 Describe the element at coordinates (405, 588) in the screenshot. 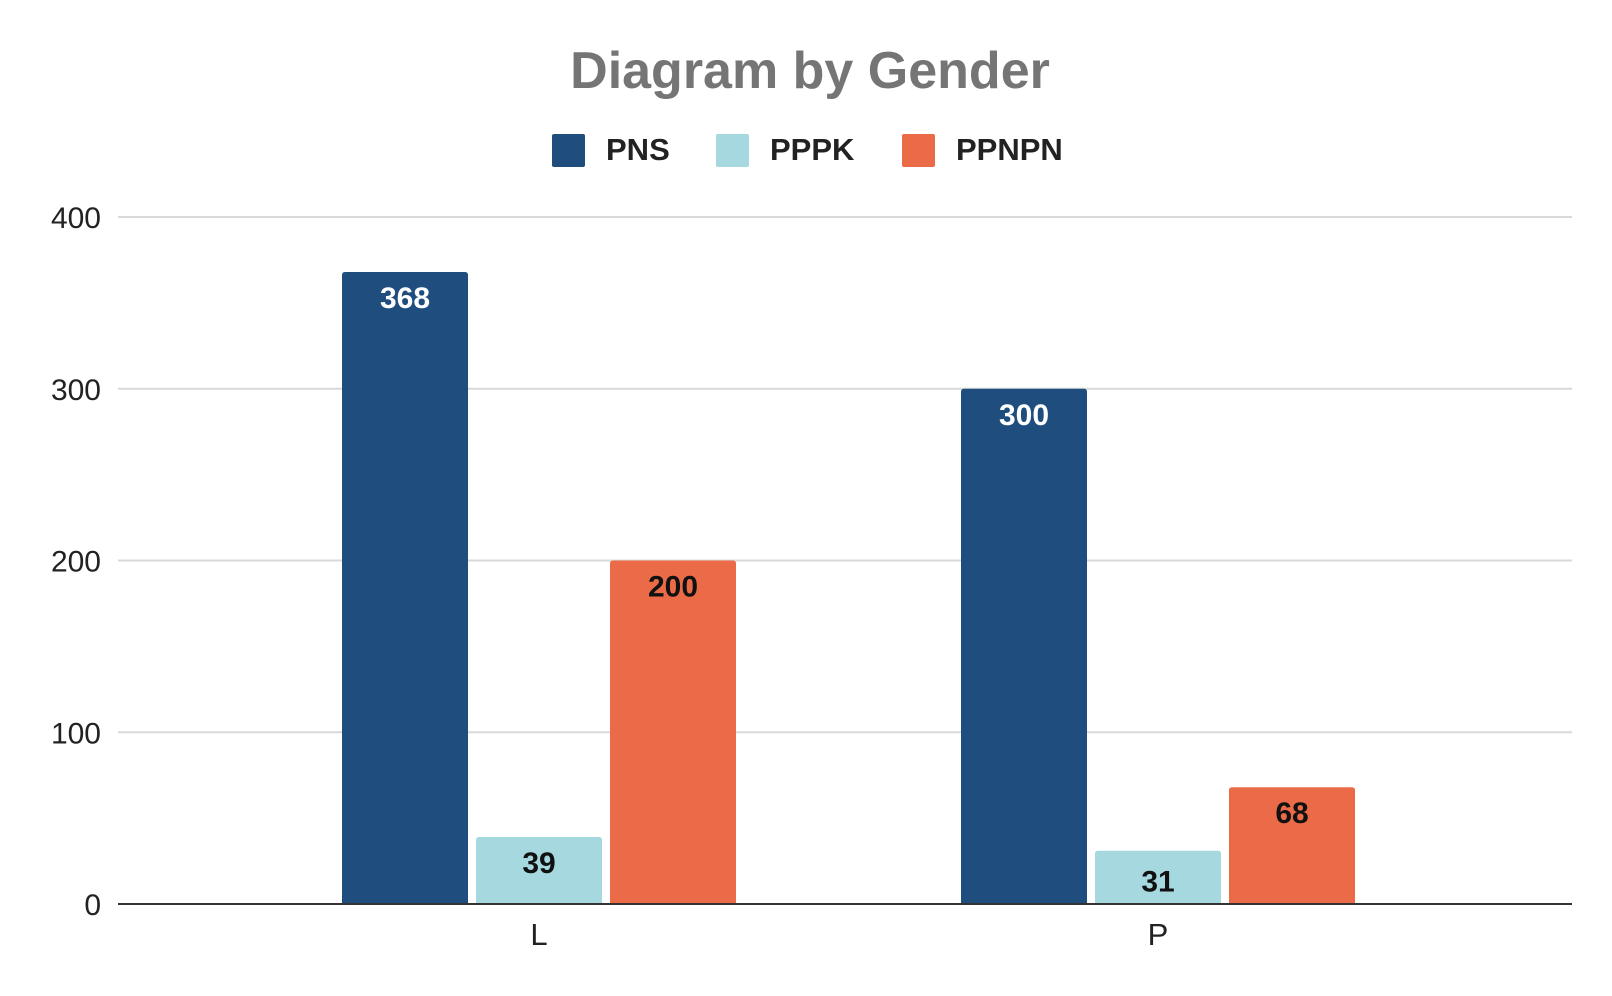

I see `bar-pns-l` at that location.